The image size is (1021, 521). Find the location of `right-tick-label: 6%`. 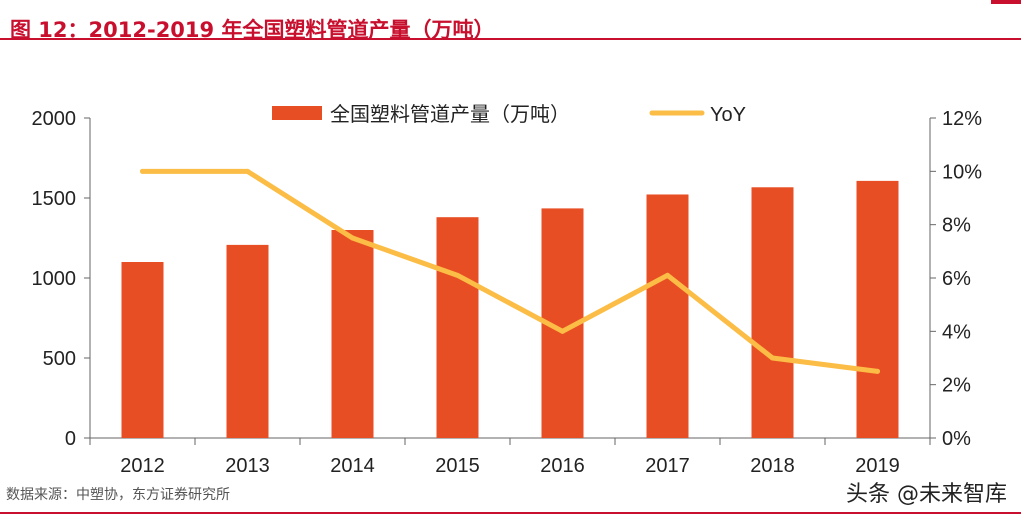

right-tick-label: 6% is located at coordinates (956, 279).